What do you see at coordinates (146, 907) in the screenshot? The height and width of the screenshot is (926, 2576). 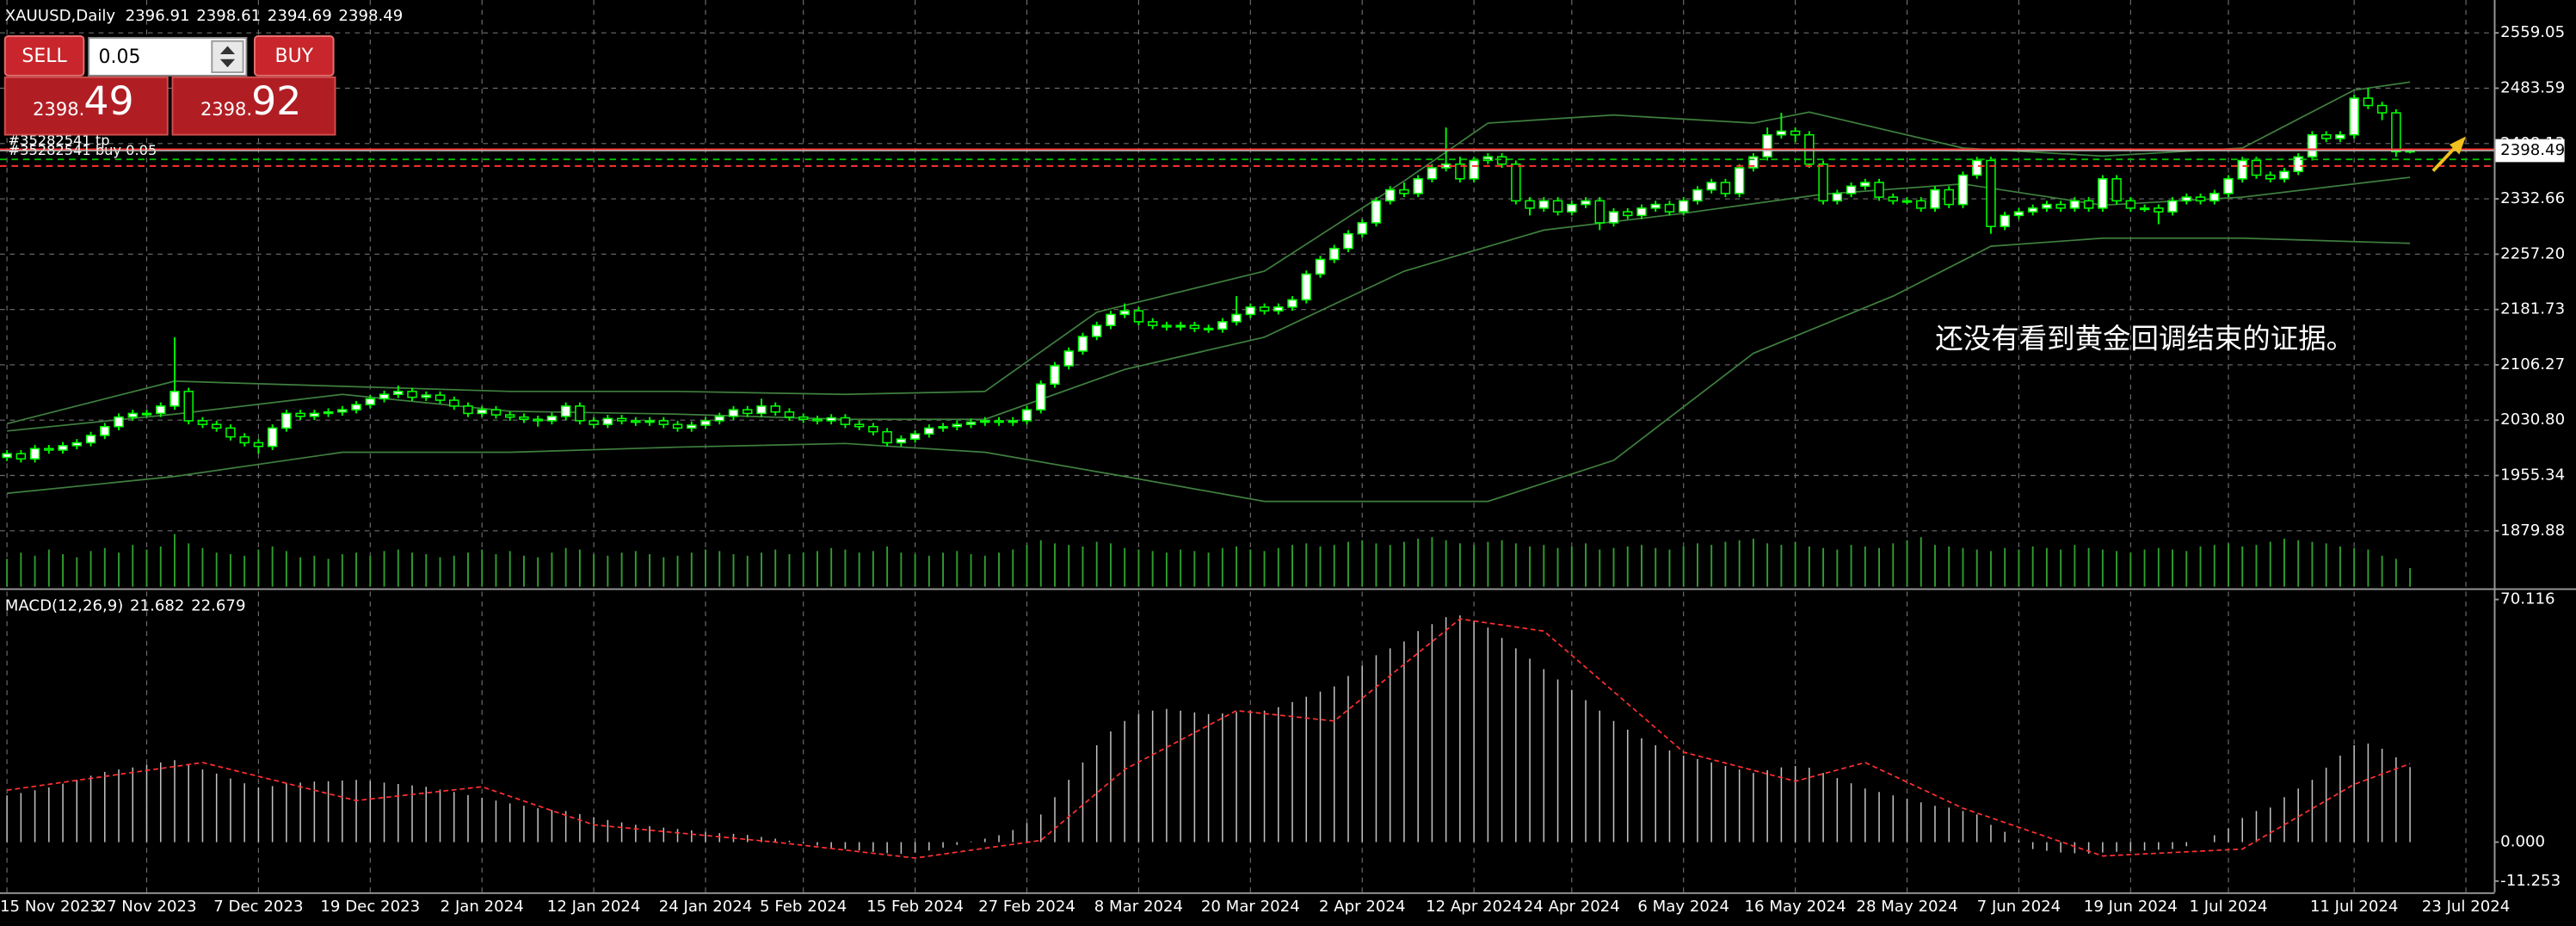 I see `x-tick-label: 27 Nov 2023` at bounding box center [146, 907].